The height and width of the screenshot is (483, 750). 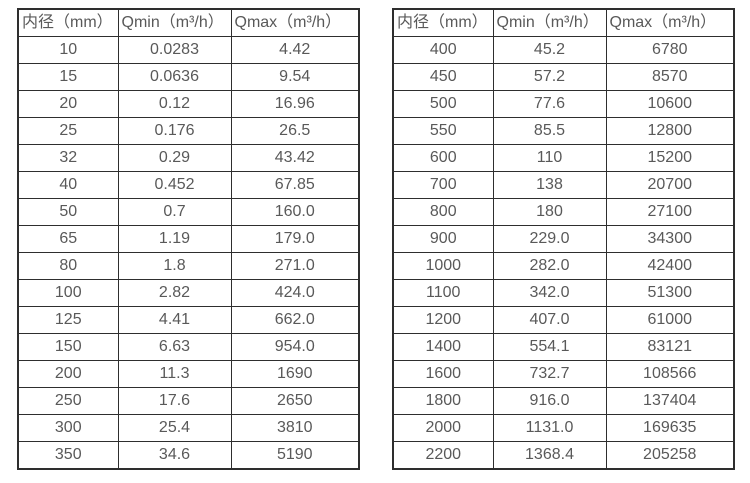 I want to click on cell-qmax: 51300, so click(x=670, y=293).